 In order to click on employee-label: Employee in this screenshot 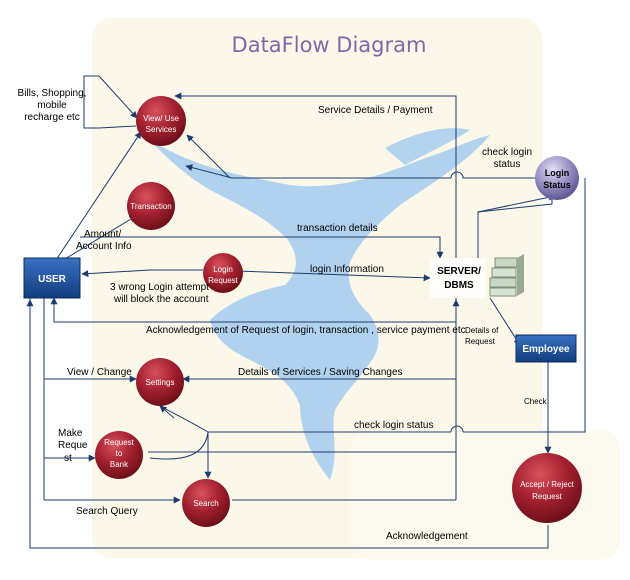, I will do `click(546, 349)`.